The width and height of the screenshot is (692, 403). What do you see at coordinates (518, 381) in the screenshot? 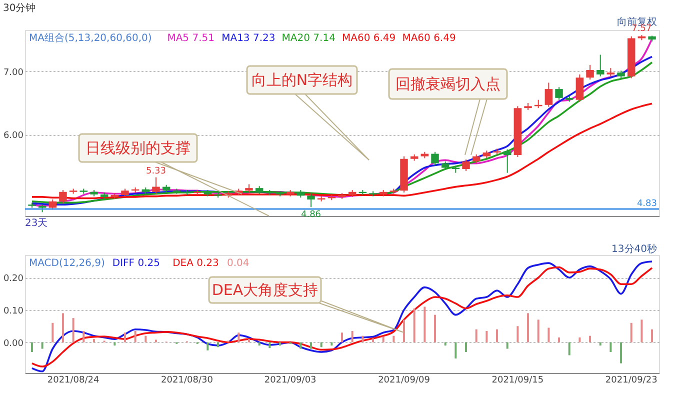
I see `x-tick-label: 2021/09/15` at bounding box center [518, 381].